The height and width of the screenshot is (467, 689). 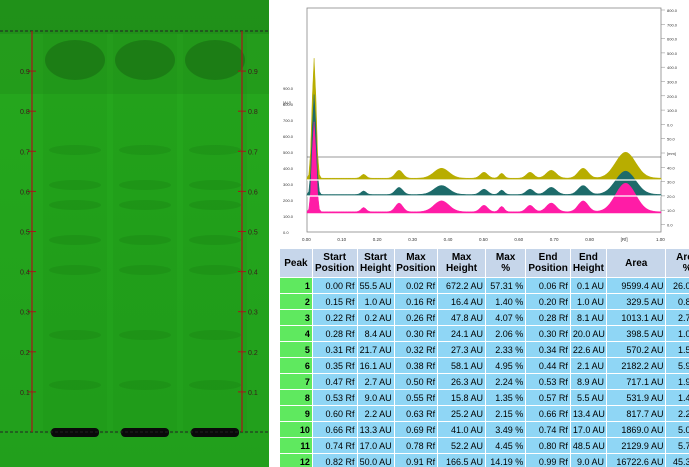 I want to click on table-cell: 58.1 AU, so click(x=461, y=365).